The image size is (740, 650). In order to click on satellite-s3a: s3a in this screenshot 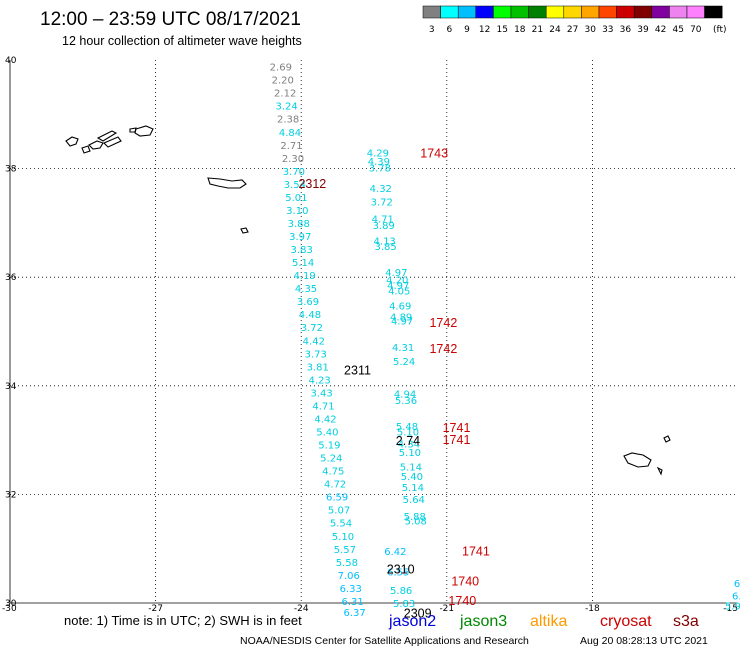, I will do `click(686, 621)`.